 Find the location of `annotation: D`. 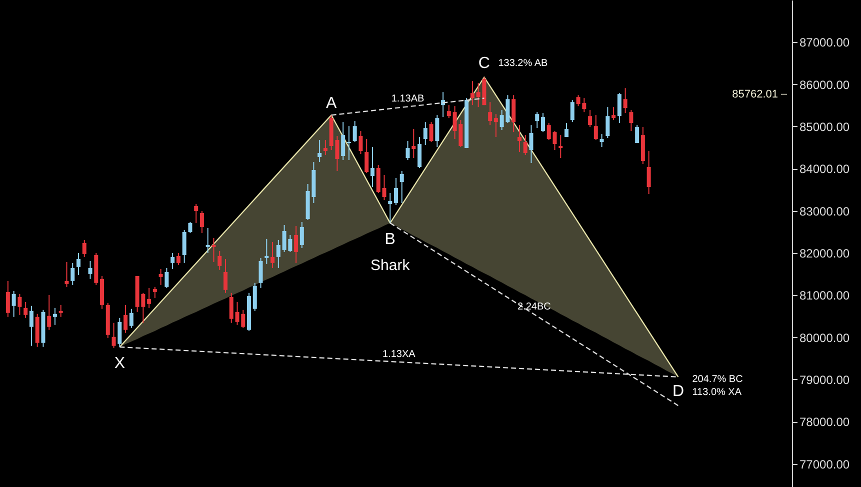

annotation: D is located at coordinates (678, 391).